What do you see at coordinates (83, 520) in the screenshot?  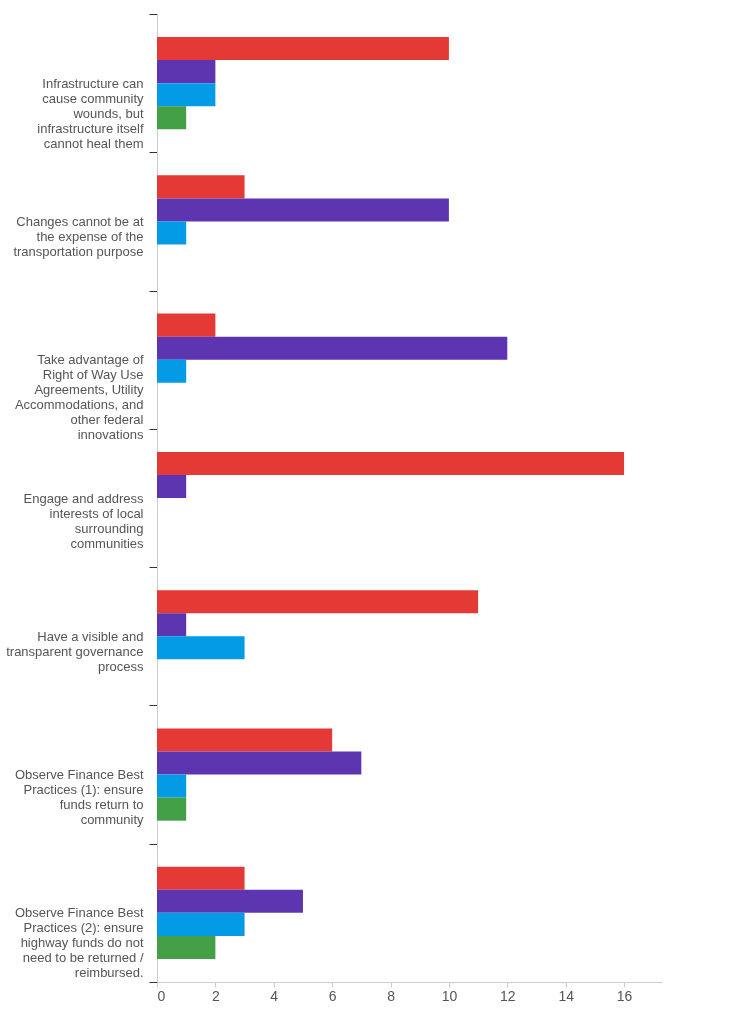 I see `y-tick-label: Engage and address interests of local surrounding communities` at bounding box center [83, 520].